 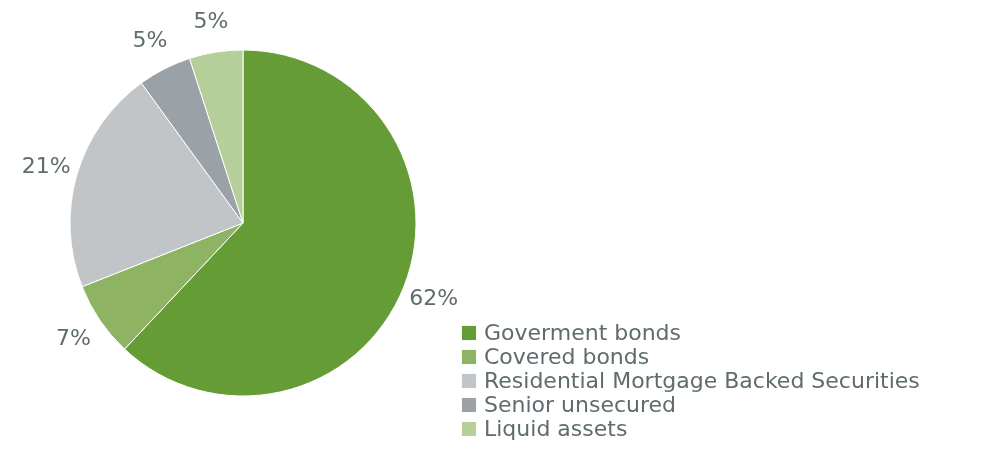 What do you see at coordinates (583, 332) in the screenshot?
I see `legend-label: Goverment bonds` at bounding box center [583, 332].